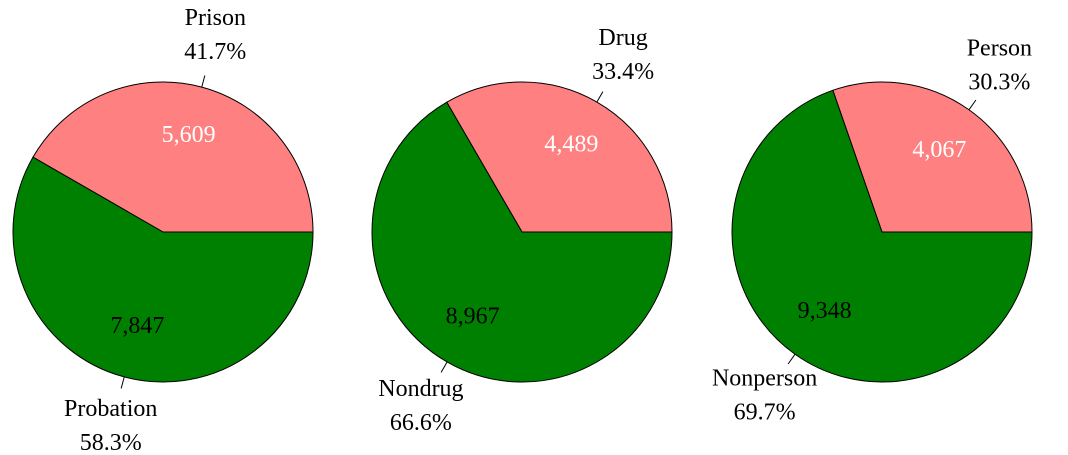 This screenshot has height=455, width=1068. Describe the element at coordinates (622, 38) in the screenshot. I see `category-label: Drug` at that location.